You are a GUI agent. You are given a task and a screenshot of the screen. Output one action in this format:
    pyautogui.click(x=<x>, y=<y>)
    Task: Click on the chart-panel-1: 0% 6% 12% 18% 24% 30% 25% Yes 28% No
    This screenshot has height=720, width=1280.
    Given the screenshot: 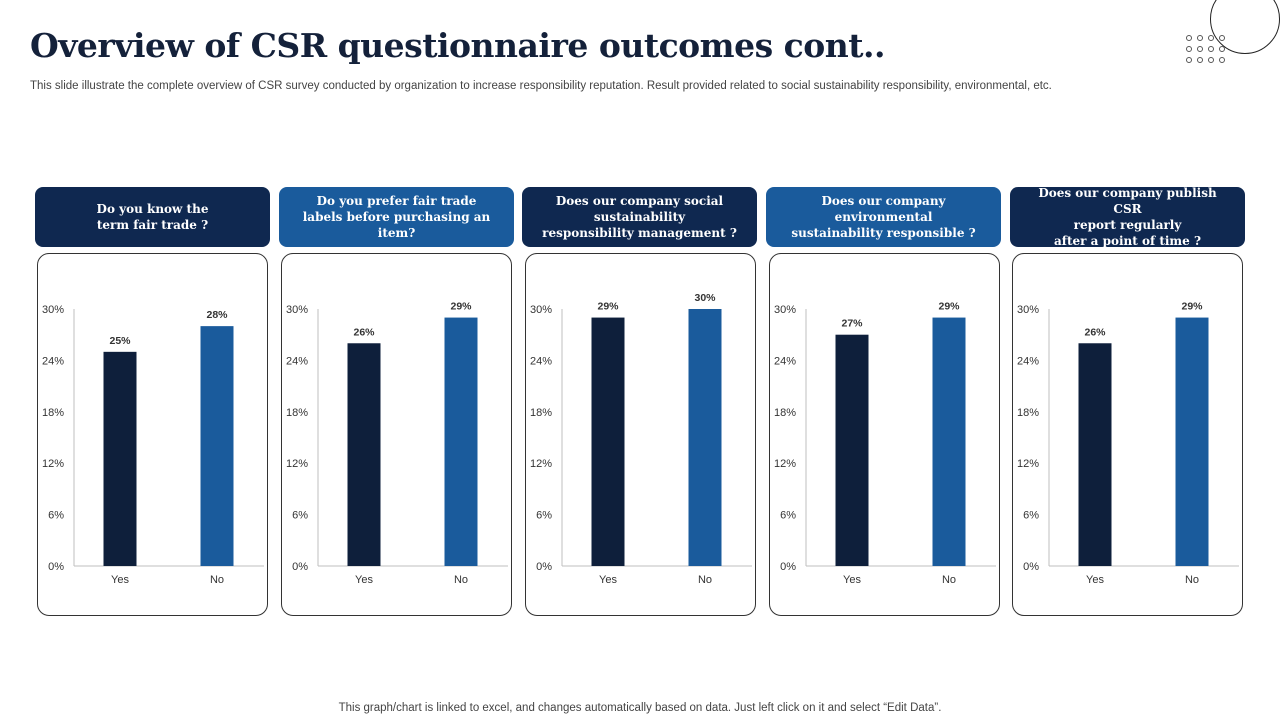 What is the action you would take?
    pyautogui.click(x=152, y=434)
    